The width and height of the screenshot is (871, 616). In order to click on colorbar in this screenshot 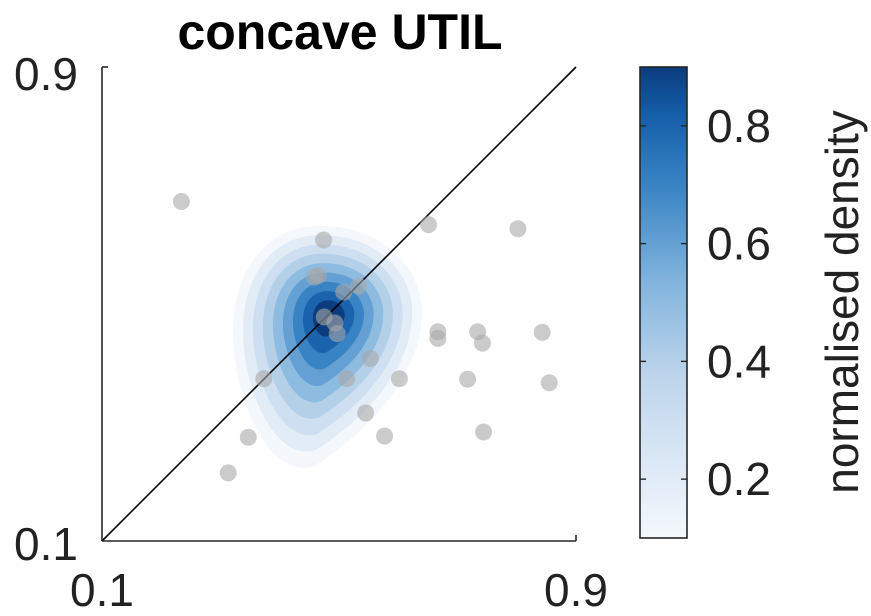, I will do `click(663, 302)`.